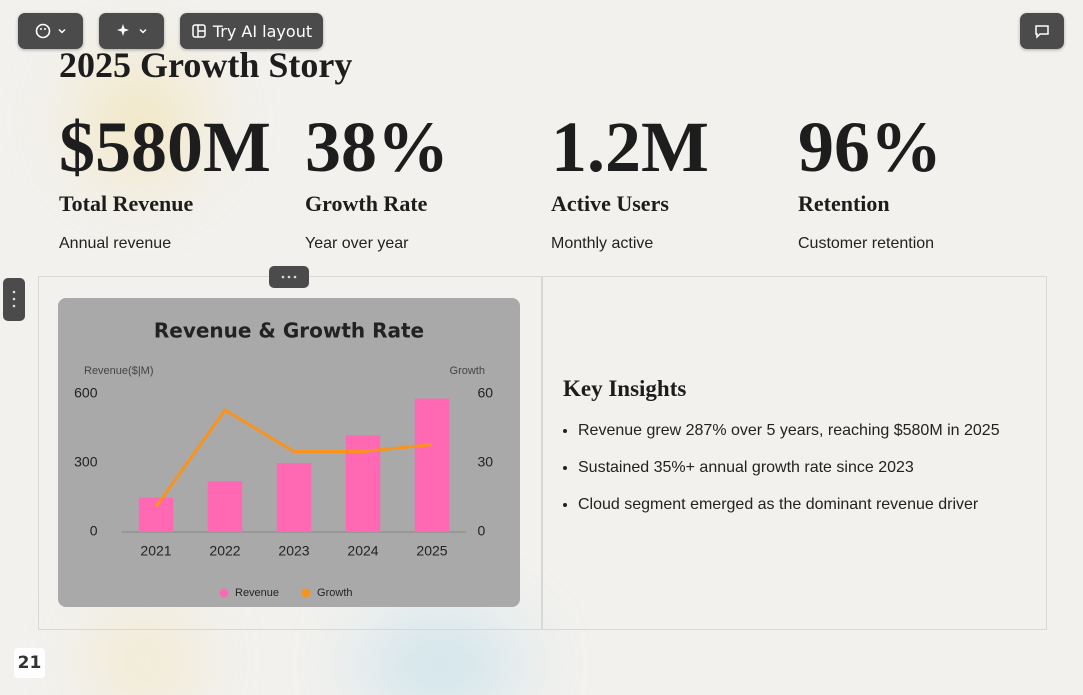 The width and height of the screenshot is (1083, 695). Describe the element at coordinates (486, 462) in the screenshot. I see `y2-tick-label: 30` at that location.